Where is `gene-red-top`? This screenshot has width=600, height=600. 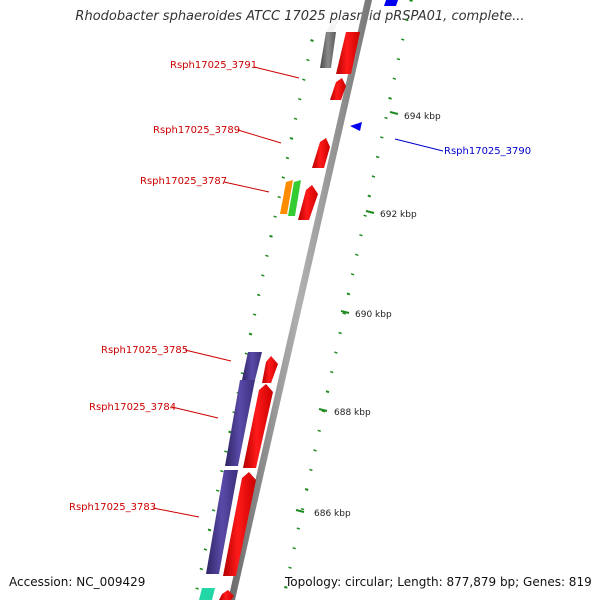
gene-red-top is located at coordinates (348, 53).